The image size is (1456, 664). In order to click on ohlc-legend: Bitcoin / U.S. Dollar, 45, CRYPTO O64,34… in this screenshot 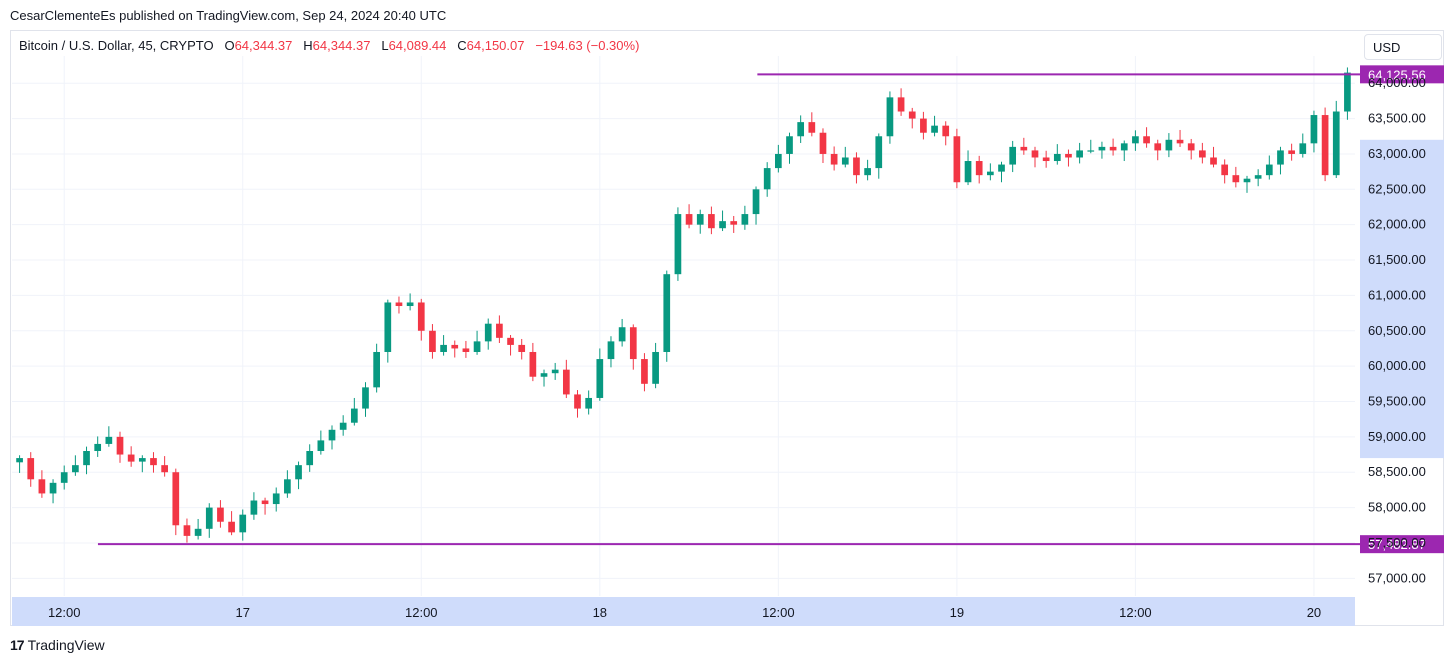, I will do `click(329, 45)`.